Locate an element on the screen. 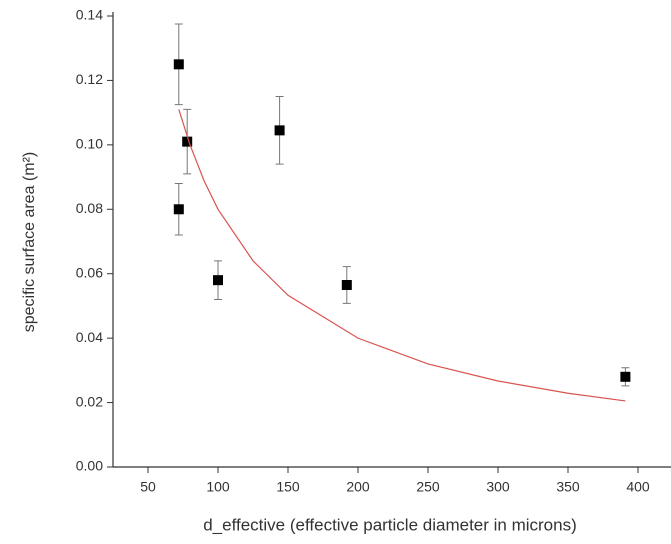 The image size is (671, 544). x-tick-label: 100 is located at coordinates (218, 487).